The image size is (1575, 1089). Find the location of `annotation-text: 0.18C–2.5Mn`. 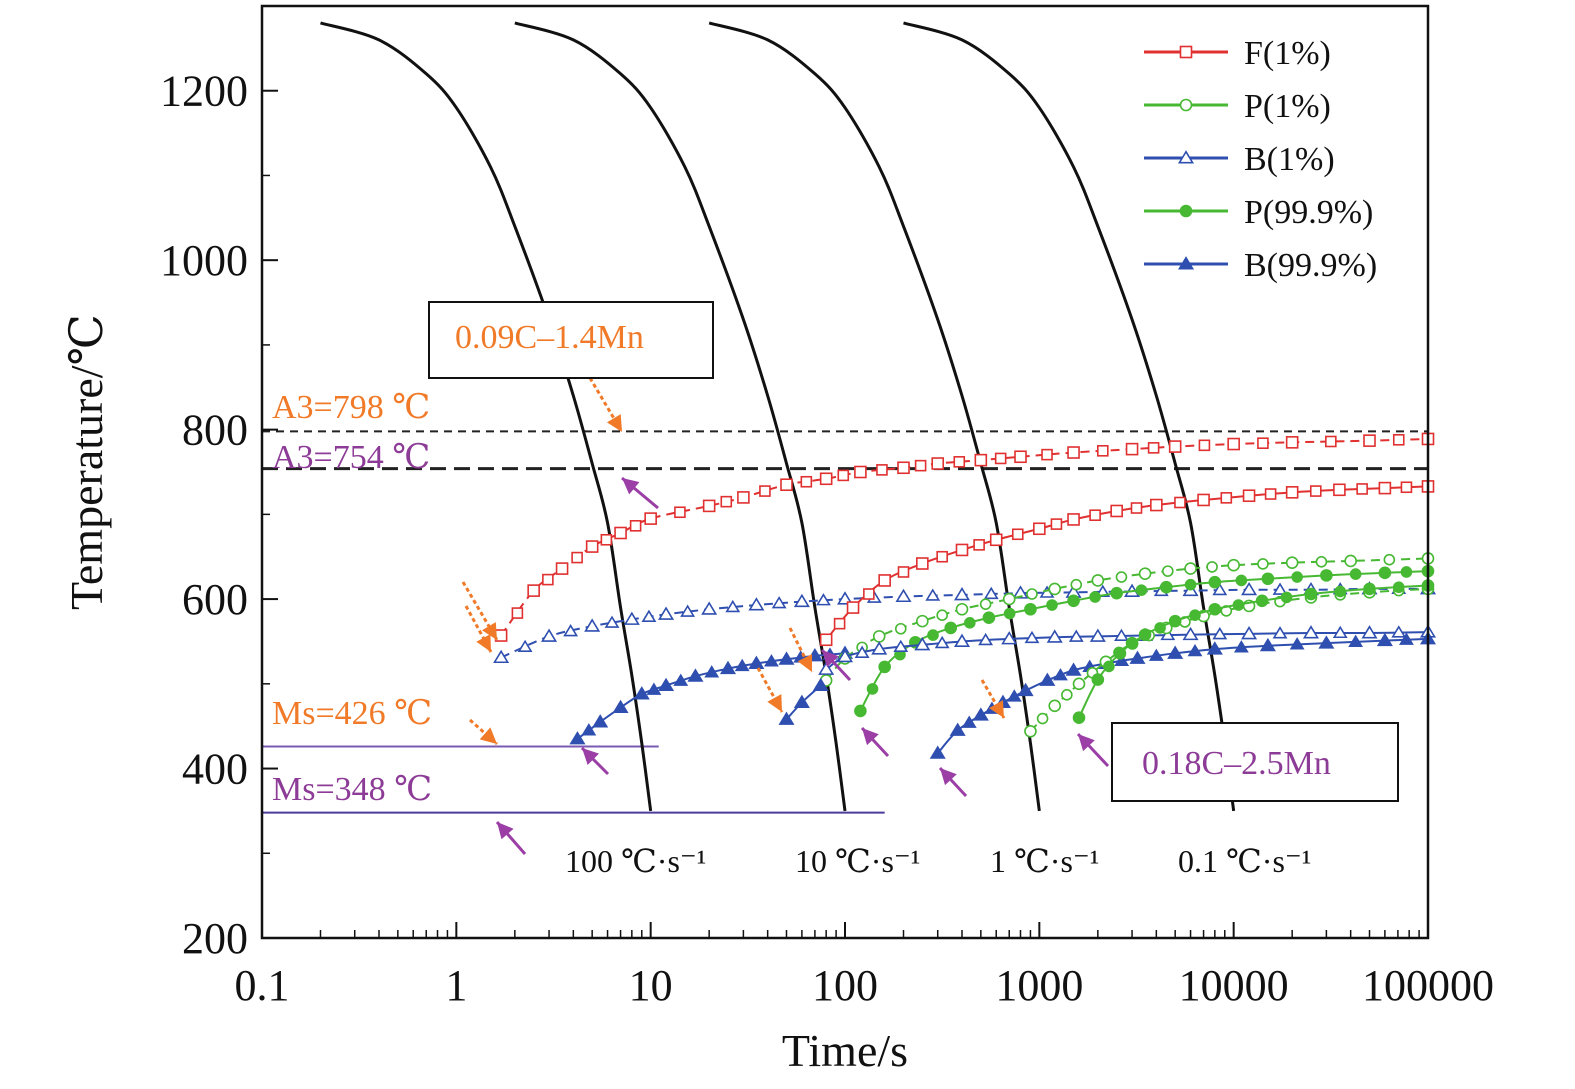

annotation-text: 0.18C–2.5Mn is located at coordinates (1236, 763).